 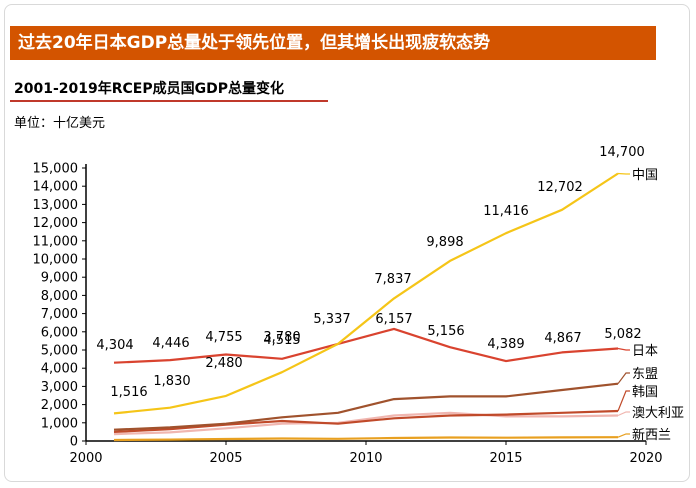 I want to click on series-name-澳大利亚: 澳大利亚, so click(x=658, y=413).